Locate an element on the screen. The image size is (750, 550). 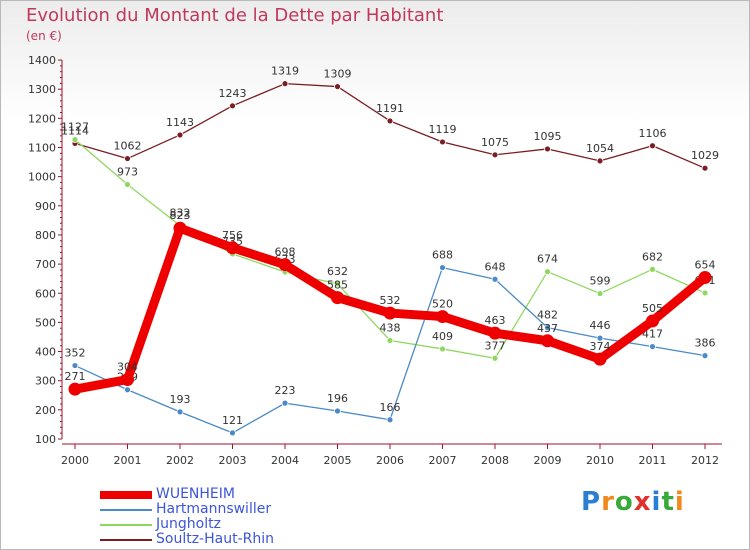
data-label: 1191 is located at coordinates (390, 108).